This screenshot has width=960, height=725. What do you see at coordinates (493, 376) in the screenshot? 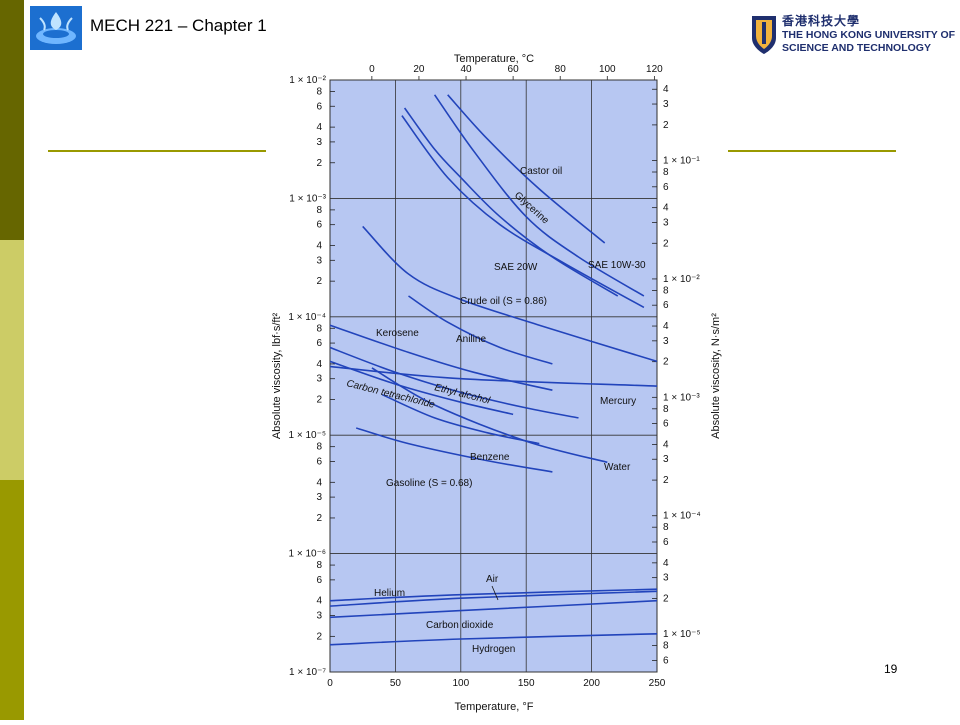
I see `curve-mercury` at bounding box center [493, 376].